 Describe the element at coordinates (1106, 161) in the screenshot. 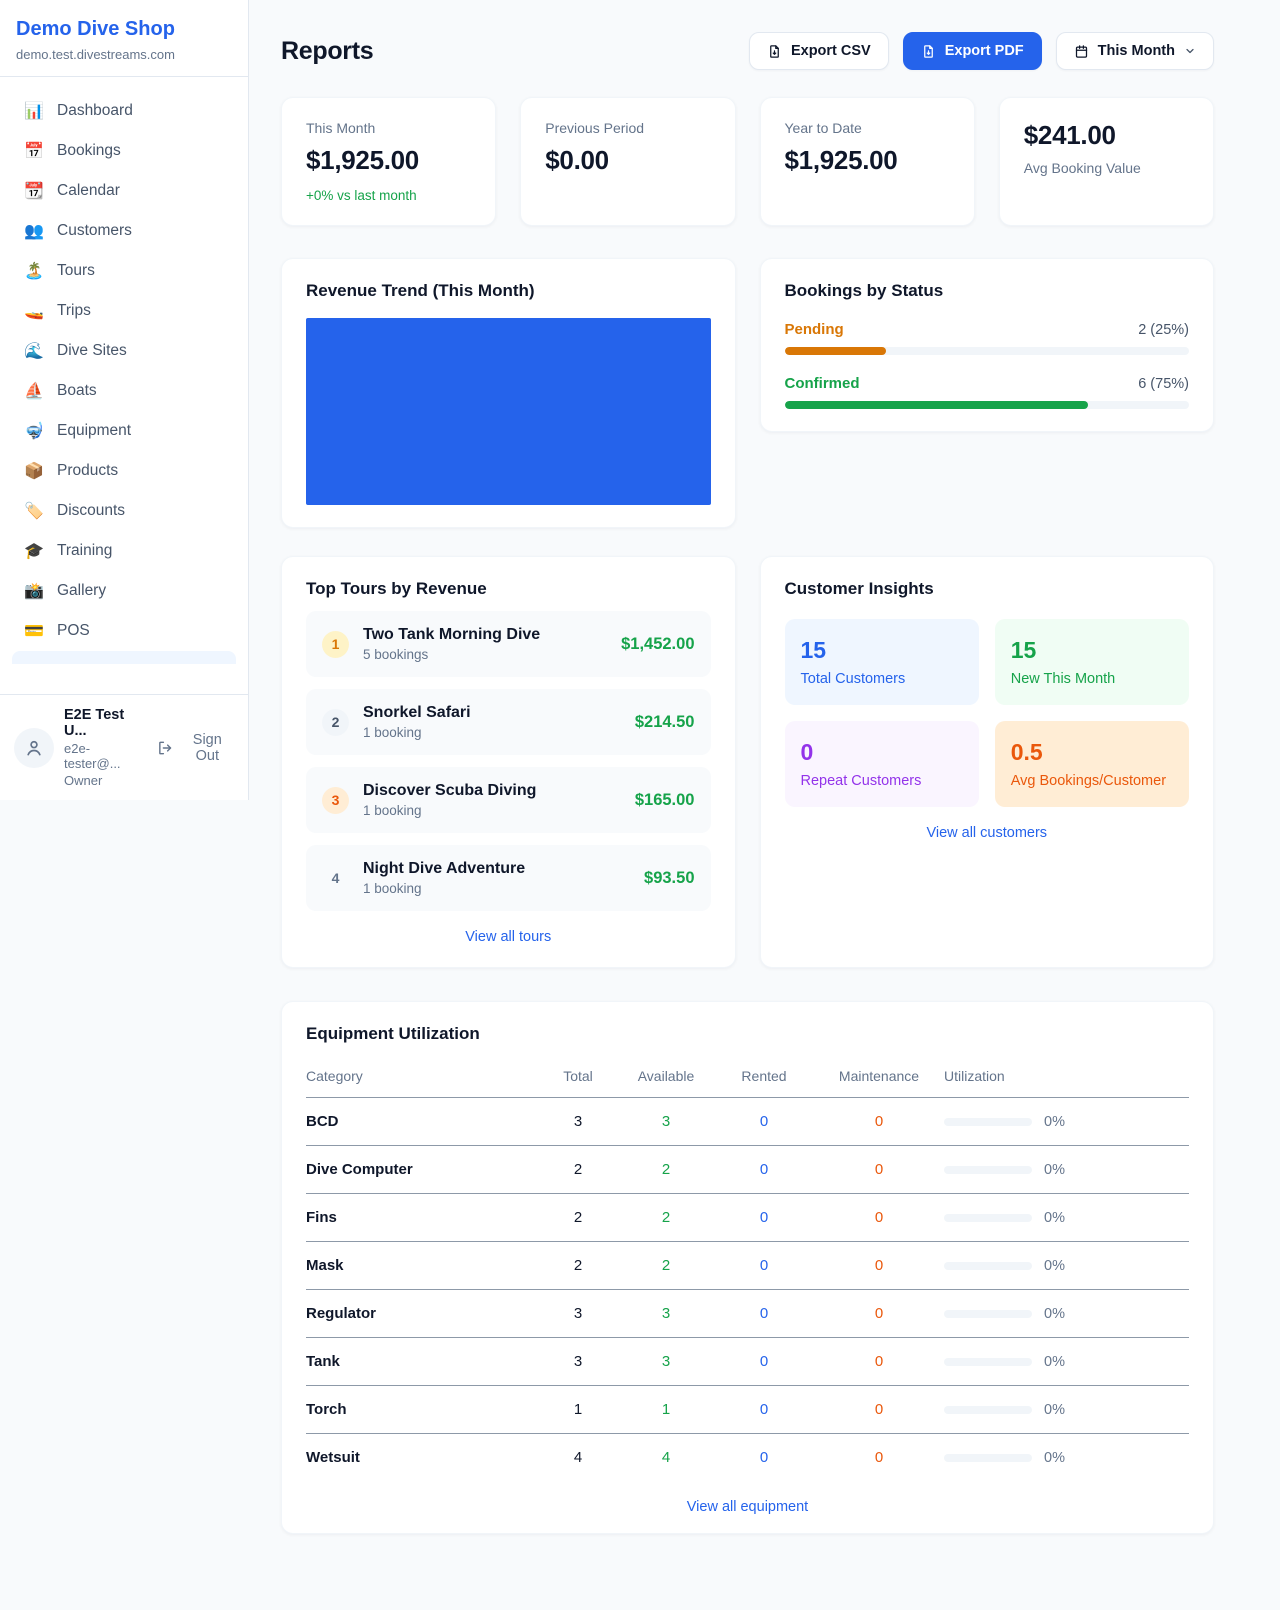

I see `stat-card-avg-booking-value: $241.00 Avg Booking Value` at that location.